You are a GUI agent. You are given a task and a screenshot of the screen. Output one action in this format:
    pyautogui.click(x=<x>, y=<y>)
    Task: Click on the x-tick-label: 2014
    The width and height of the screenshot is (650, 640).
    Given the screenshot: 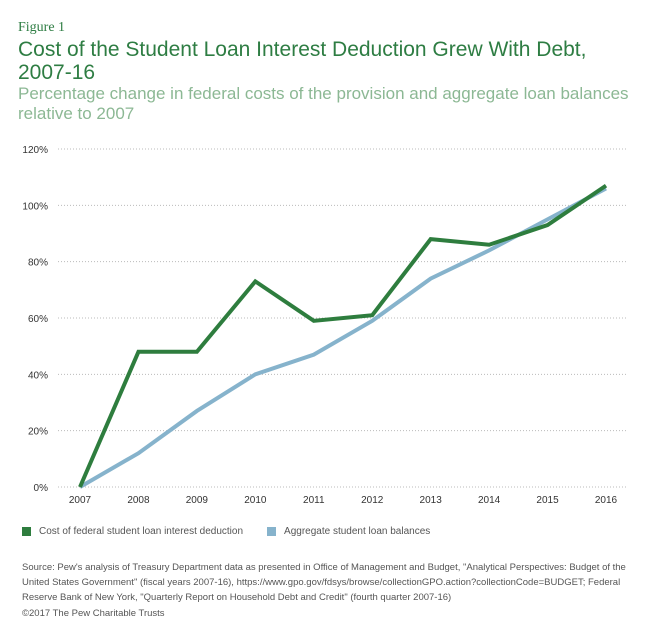 What is the action you would take?
    pyautogui.click(x=489, y=500)
    